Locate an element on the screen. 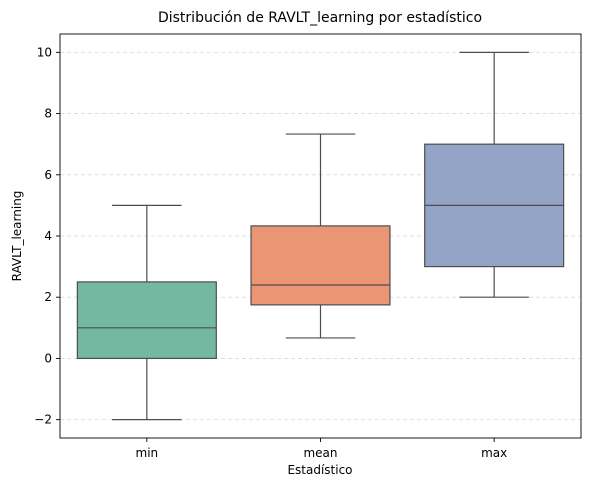 The width and height of the screenshot is (590, 490). box-mean is located at coordinates (320, 236).